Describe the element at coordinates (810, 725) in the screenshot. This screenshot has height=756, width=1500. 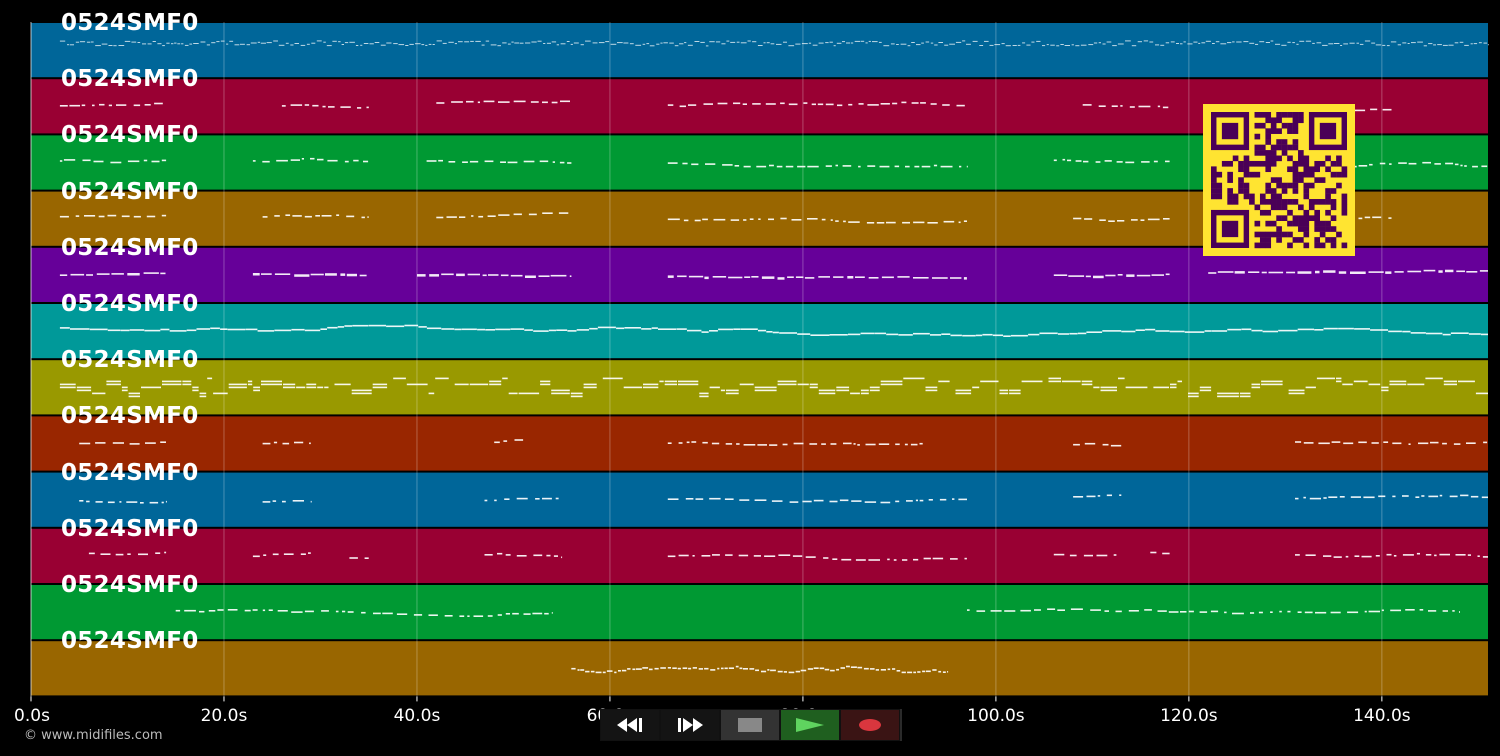
I see `play-button` at that location.